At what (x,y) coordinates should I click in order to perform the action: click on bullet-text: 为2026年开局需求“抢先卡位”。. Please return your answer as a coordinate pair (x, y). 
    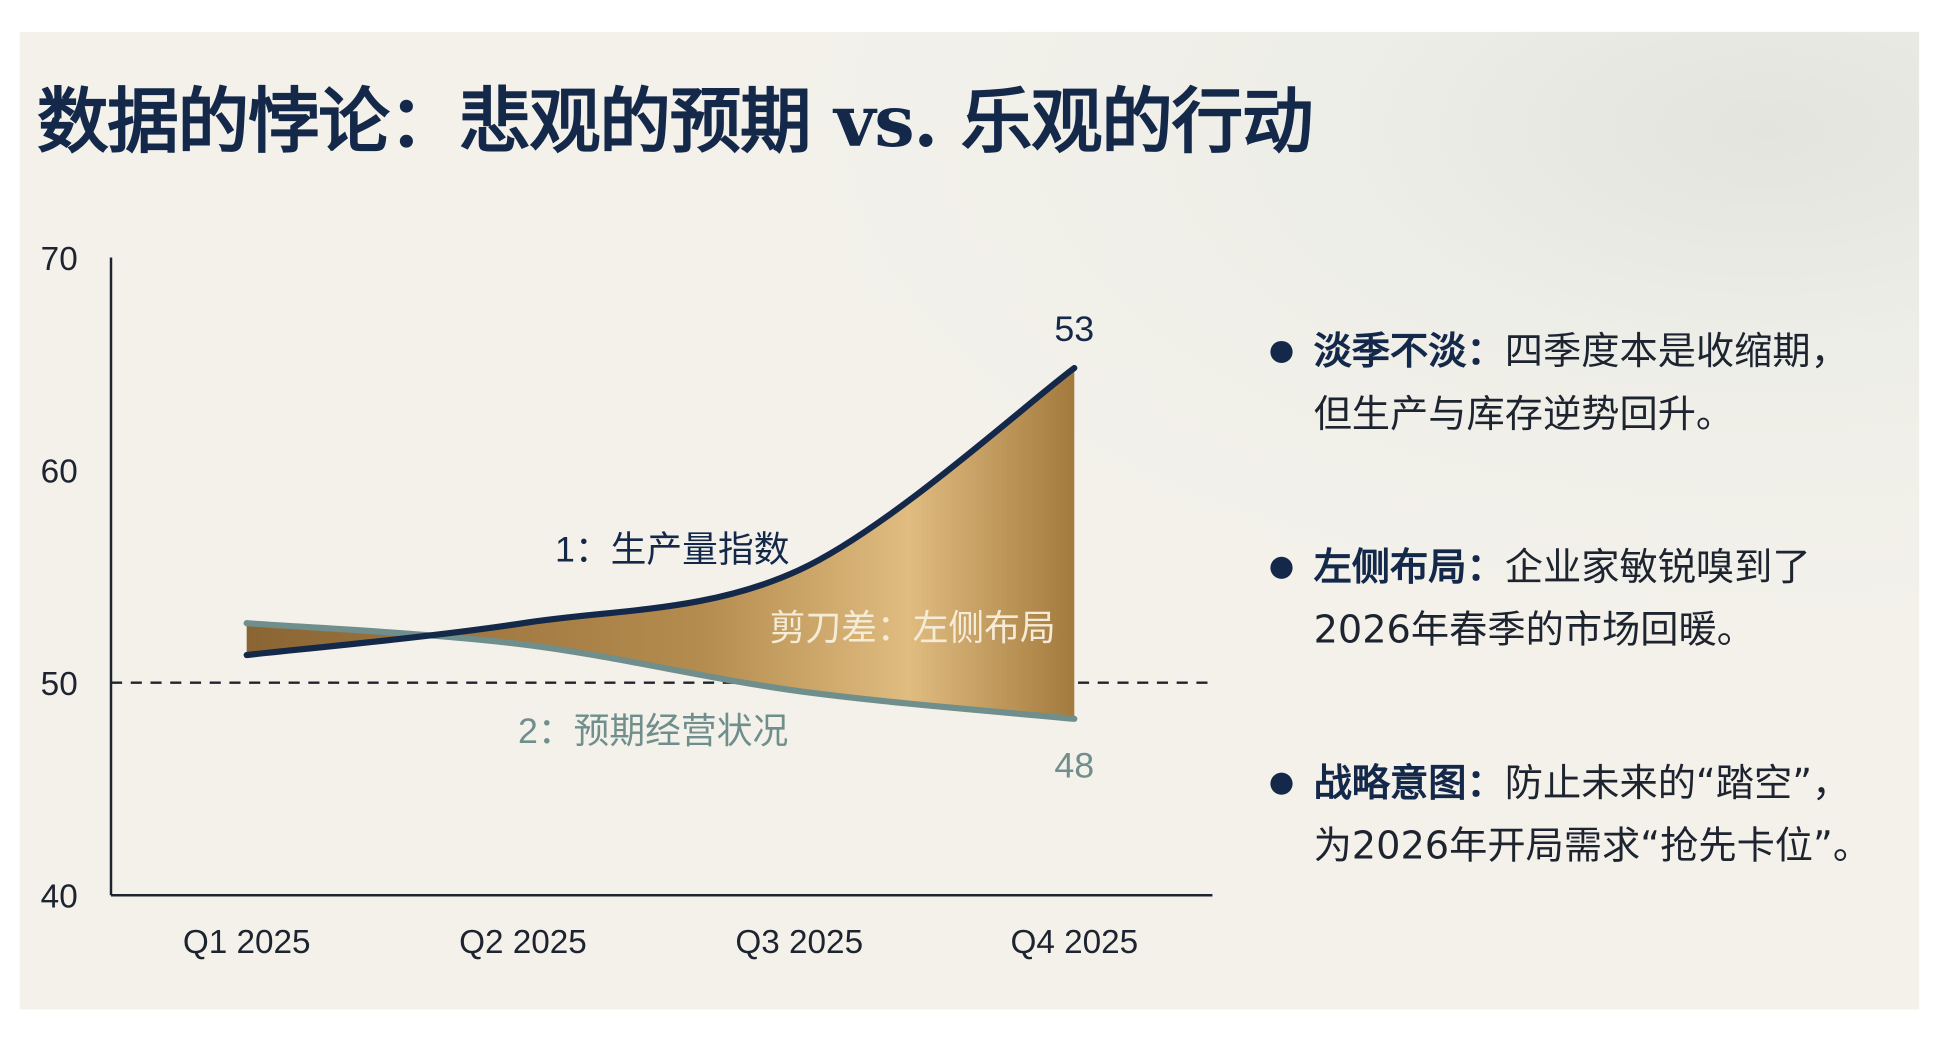
    Looking at the image, I should click on (1592, 846).